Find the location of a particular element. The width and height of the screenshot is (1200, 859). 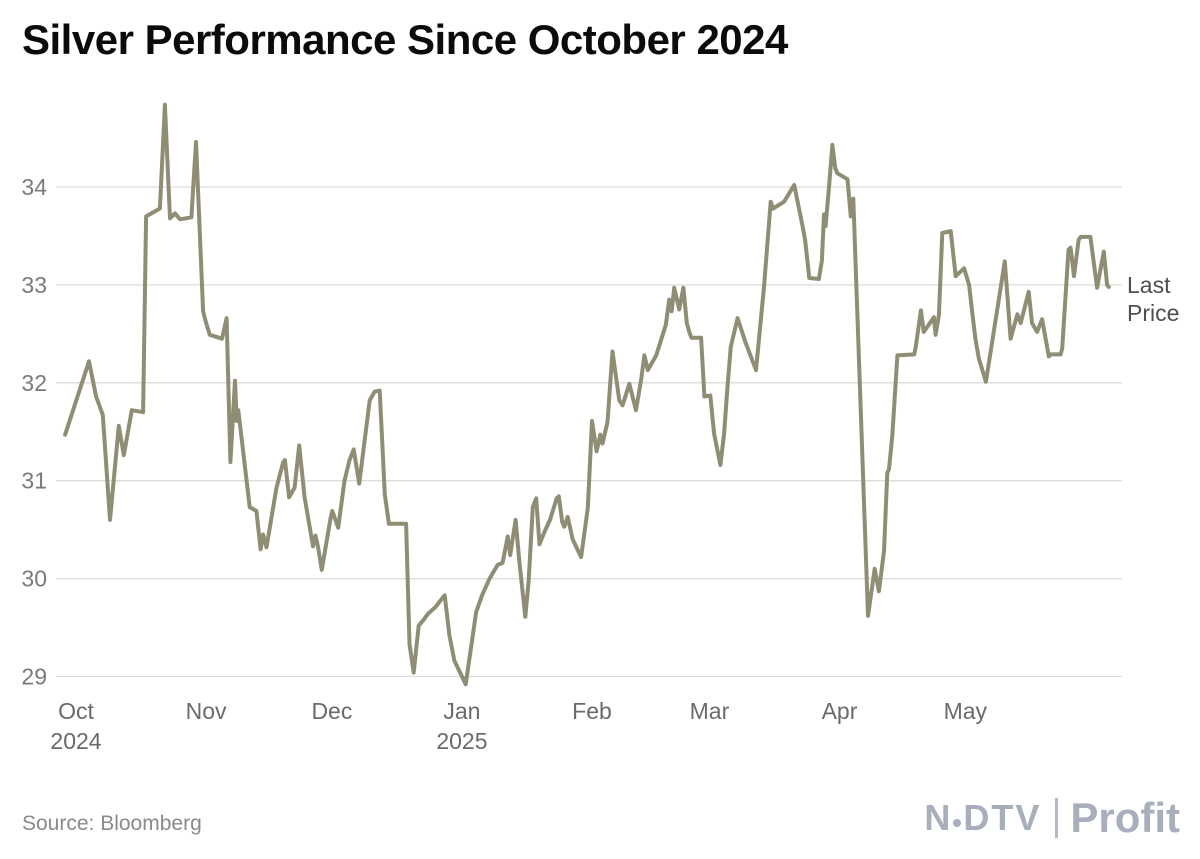

y-tick-label-29: 29 is located at coordinates (34, 677).